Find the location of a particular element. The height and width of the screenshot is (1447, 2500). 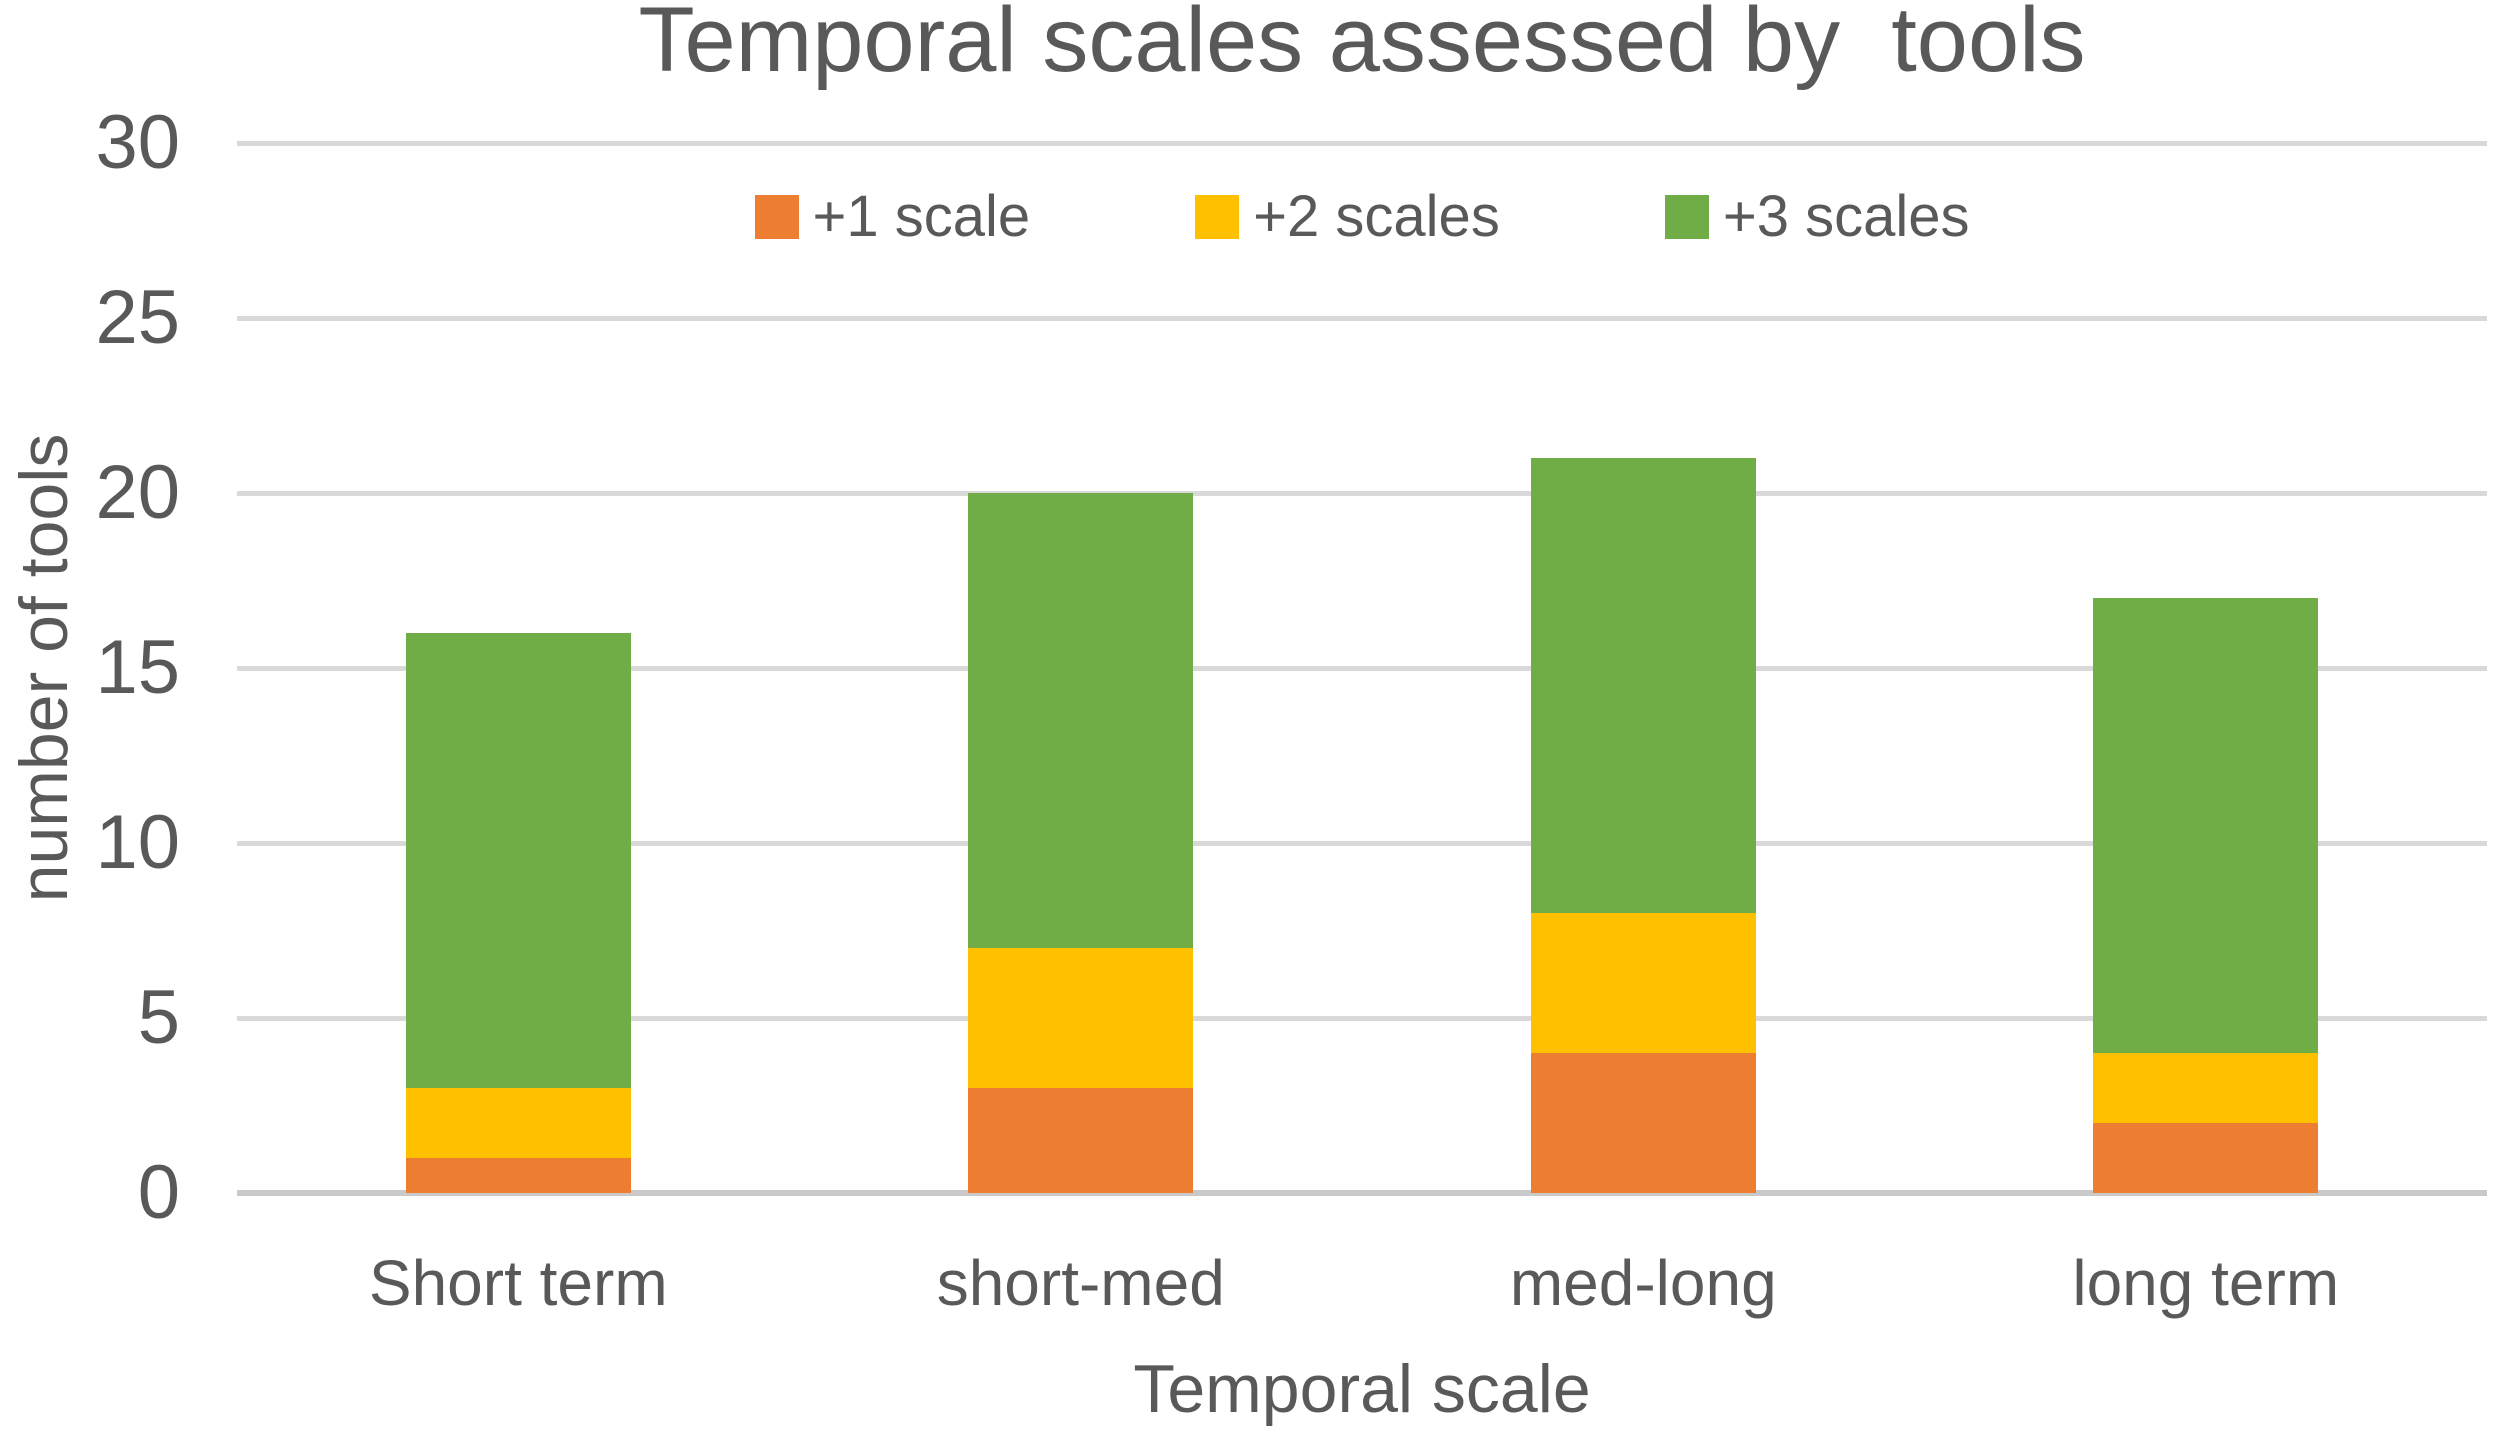

stacked-bar-med-long is located at coordinates (1643, 825).